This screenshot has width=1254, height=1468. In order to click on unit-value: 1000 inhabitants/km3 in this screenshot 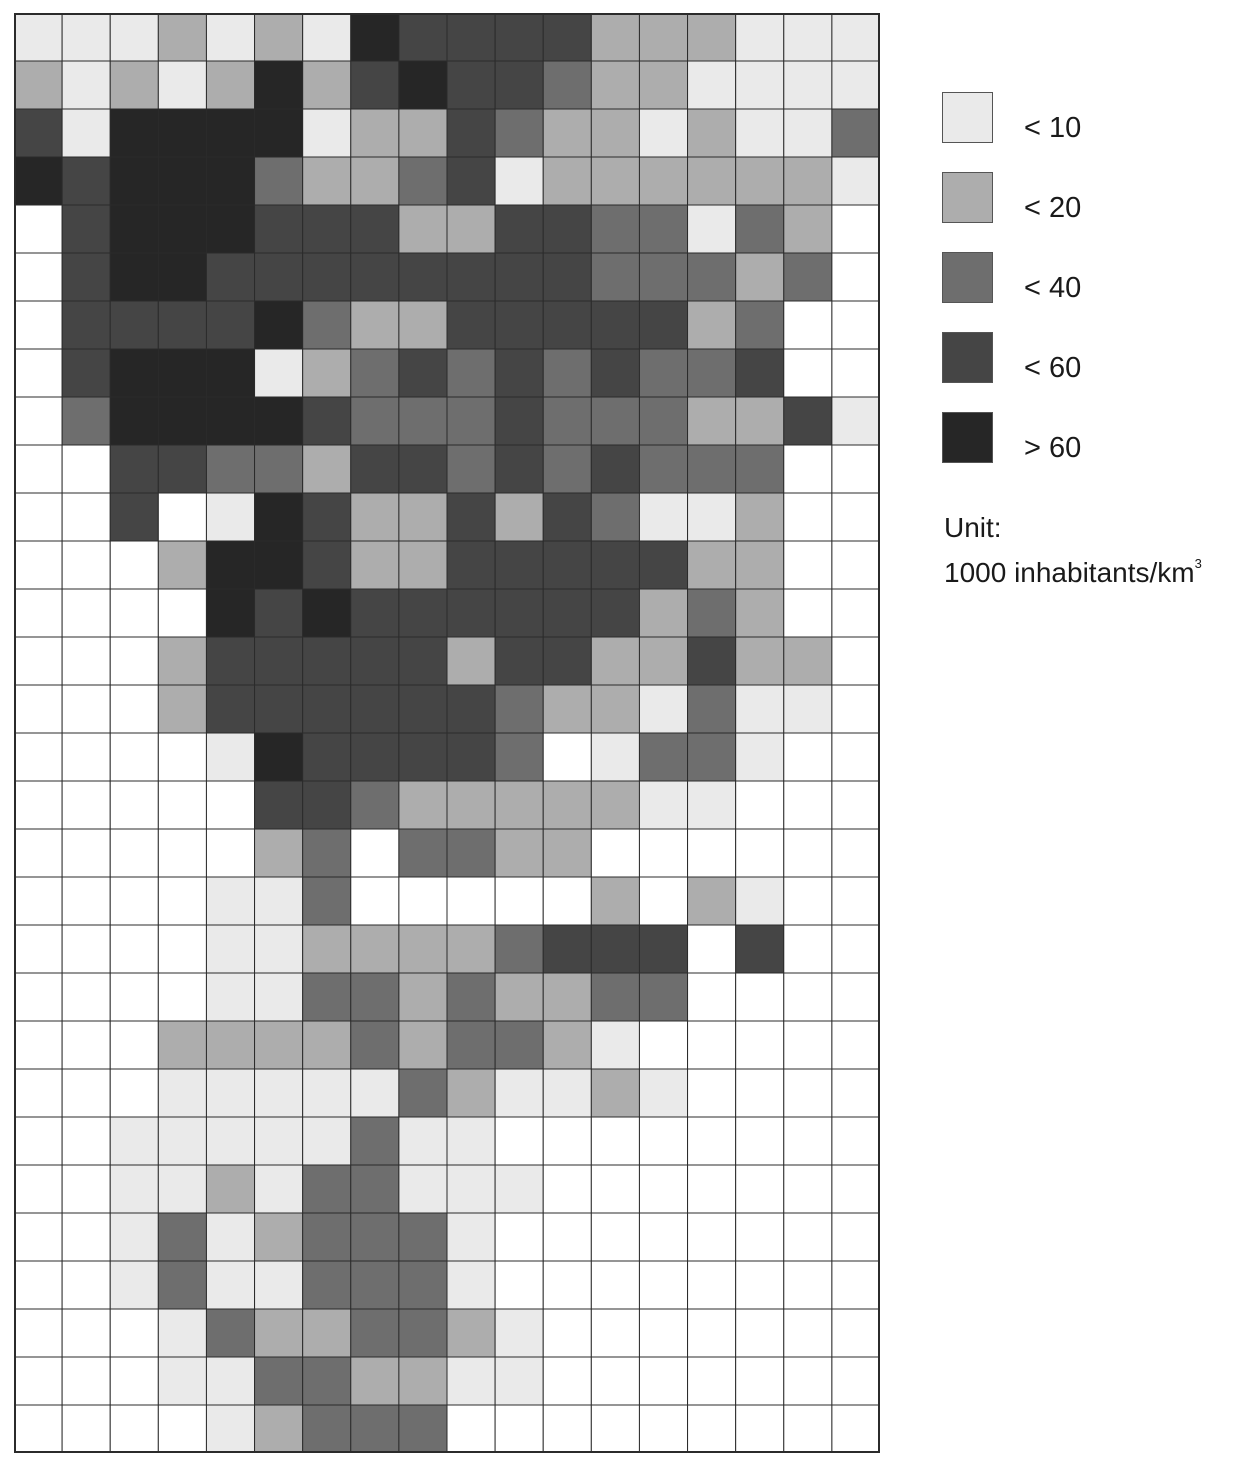, I will do `click(1073, 568)`.